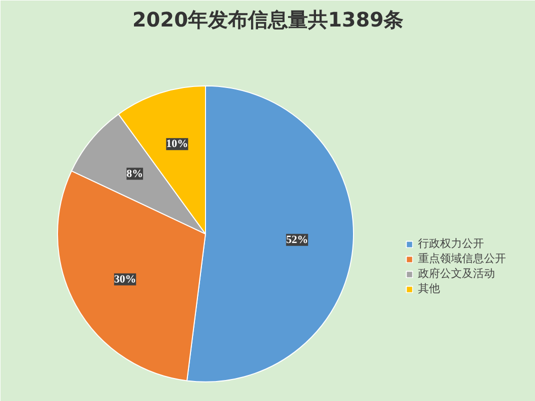 This screenshot has height=401, width=535. I want to click on data-label: 8%, so click(135, 174).